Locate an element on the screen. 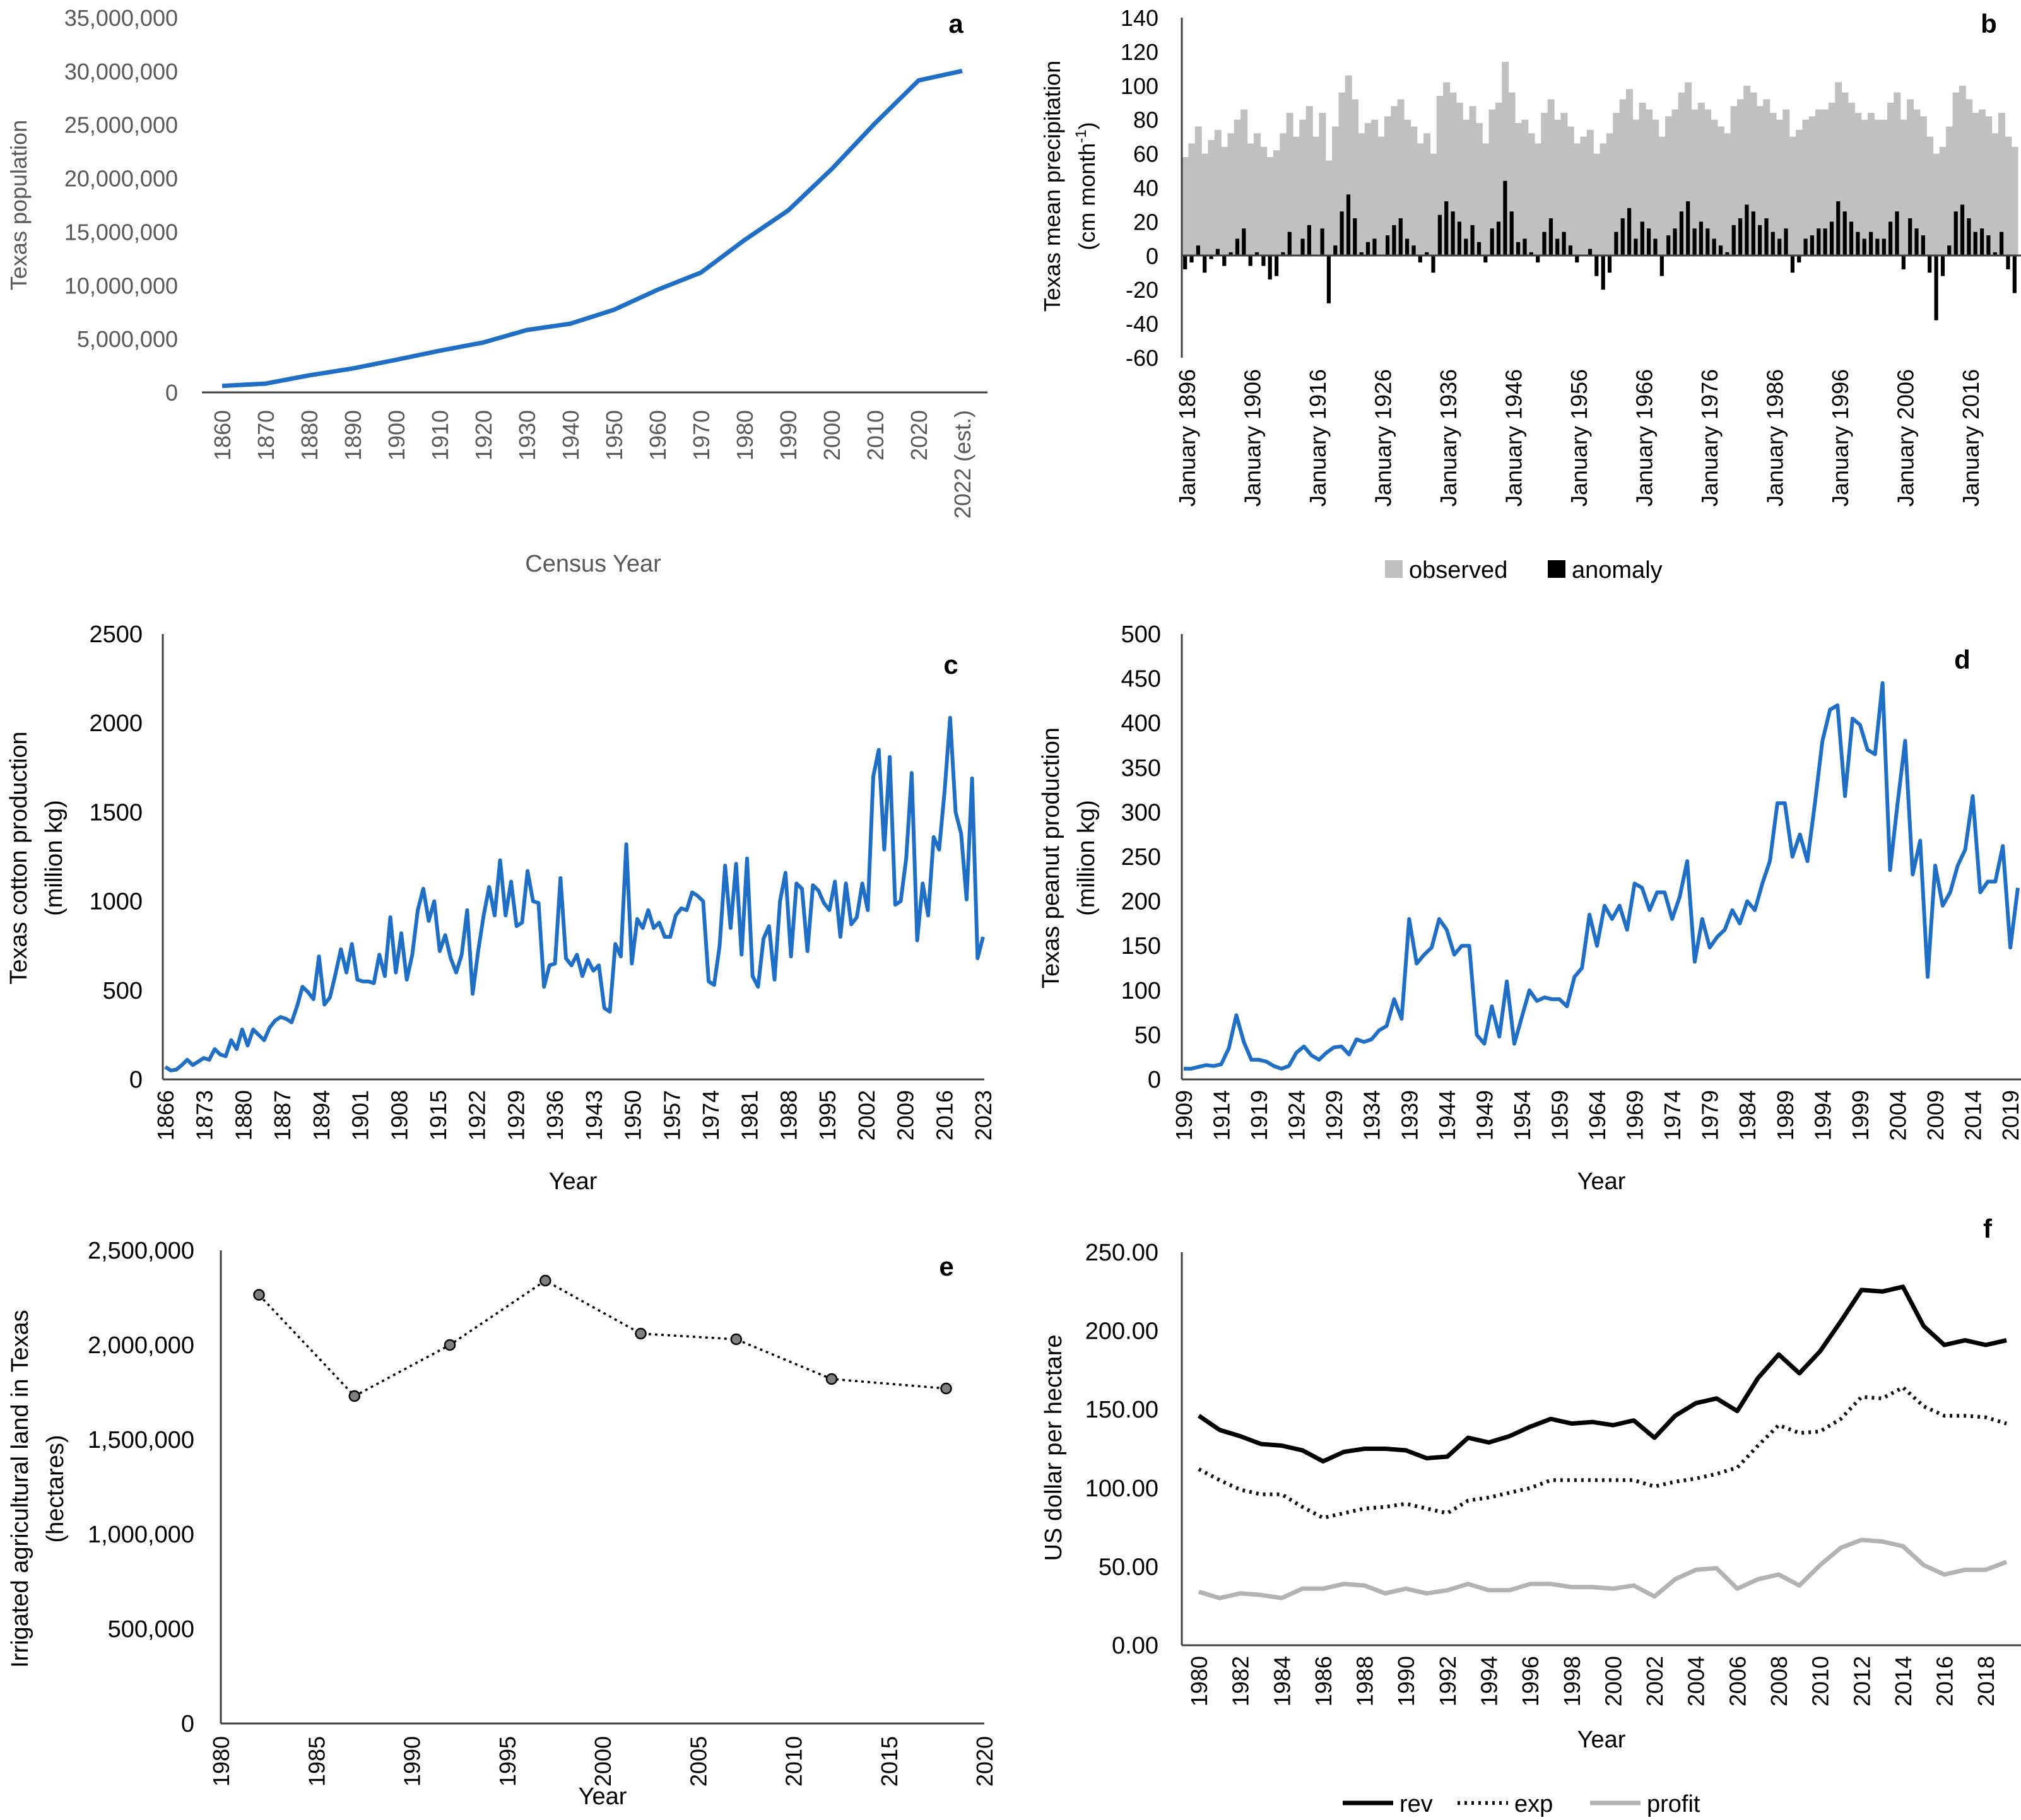 Image resolution: width=2021 pixels, height=1820 pixels. panel-b-units-post: ) is located at coordinates (1087, 125).